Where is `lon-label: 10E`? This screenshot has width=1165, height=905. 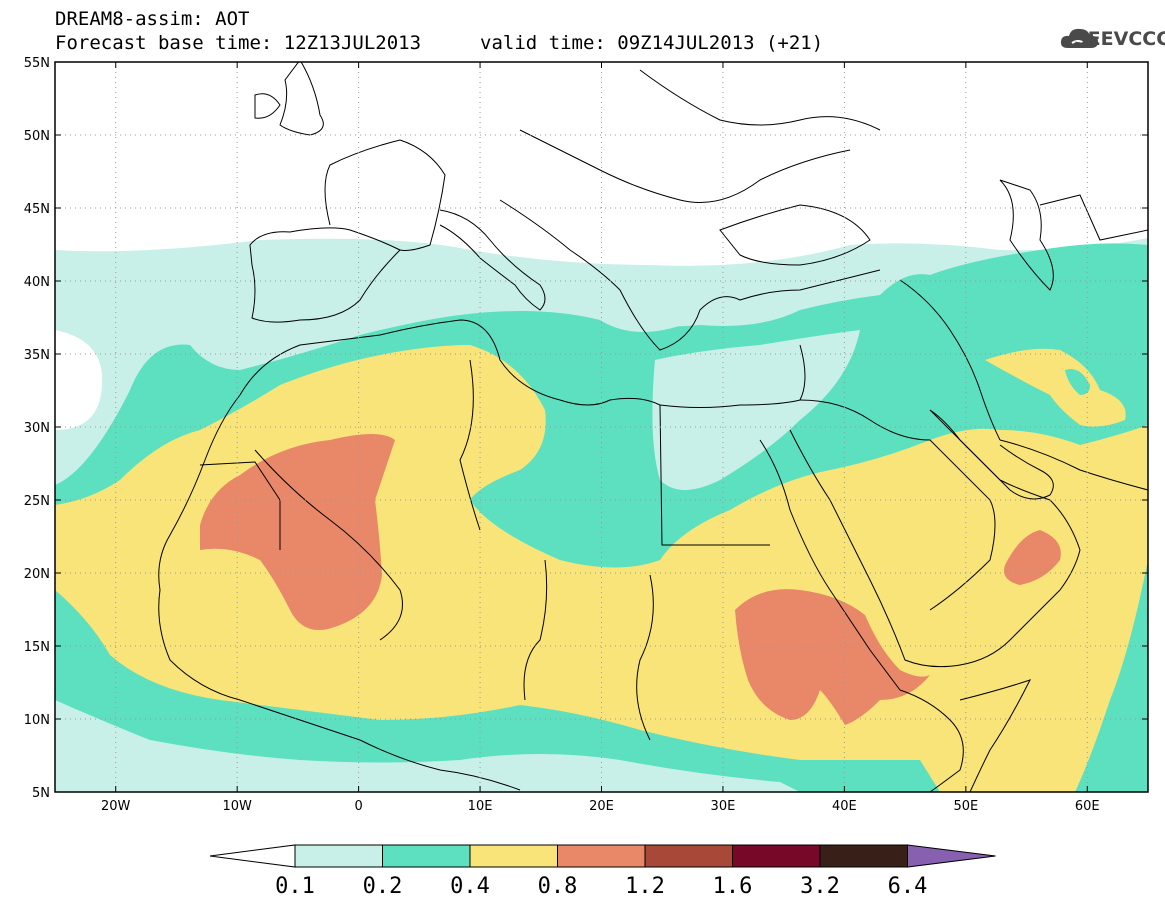
lon-label: 10E is located at coordinates (480, 806).